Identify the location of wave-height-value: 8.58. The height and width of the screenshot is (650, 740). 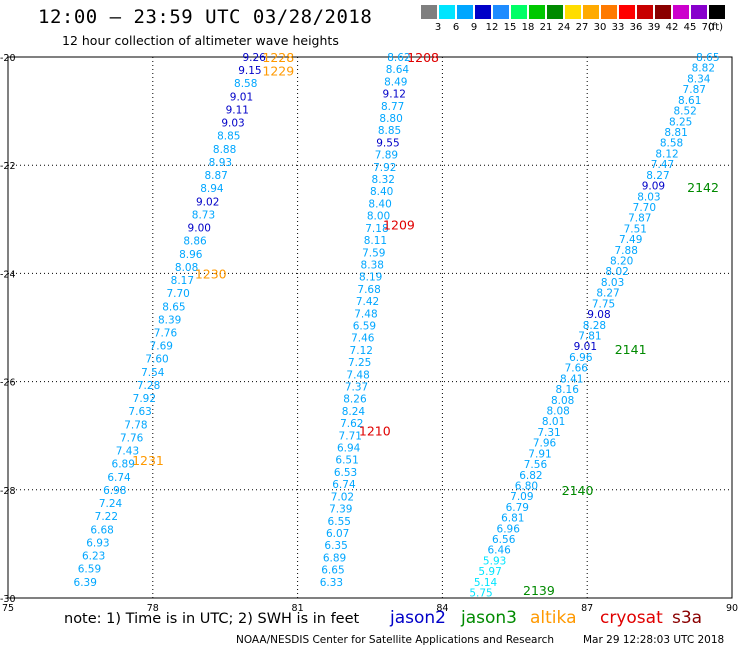
(245, 84).